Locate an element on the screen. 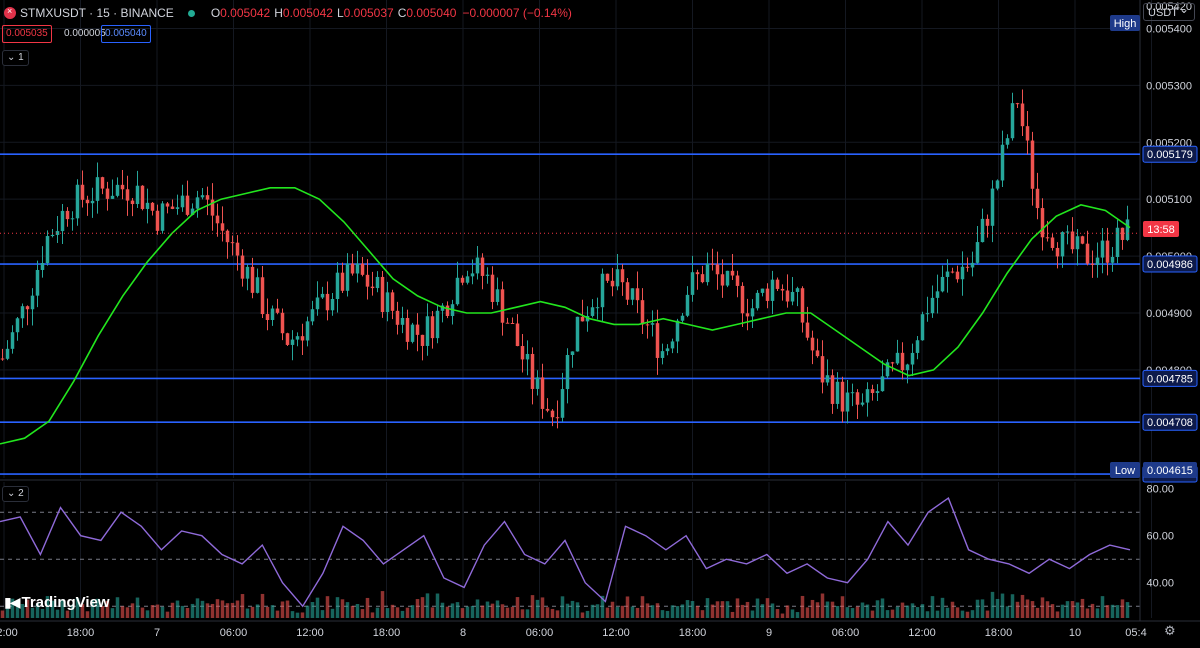 This screenshot has width=1200, height=648. volume-bars is located at coordinates (565, 604).